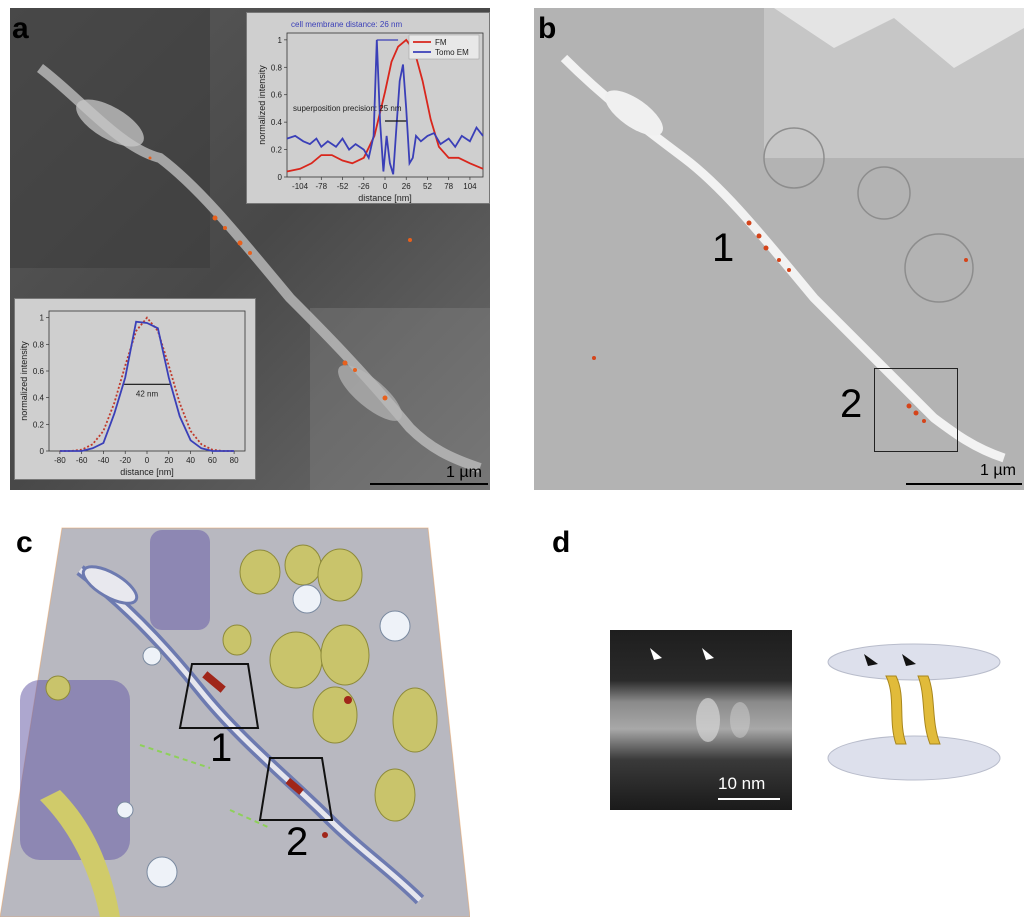 The height and width of the screenshot is (922, 1024). What do you see at coordinates (60, 460) in the screenshot?
I see `x-tick-label: -80` at bounding box center [60, 460].